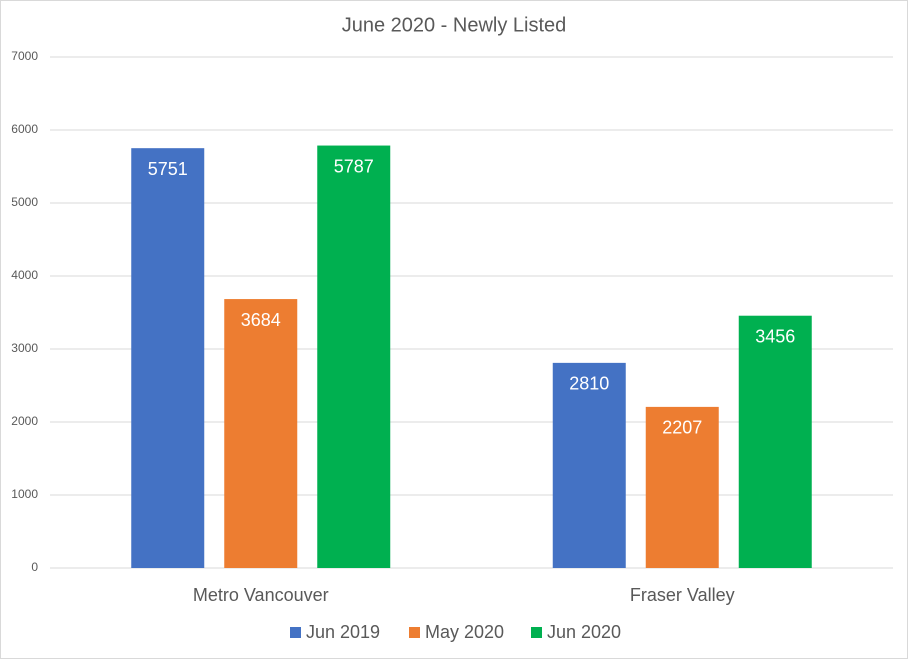 This screenshot has width=908, height=659. I want to click on y-tick-label: 7000, so click(24, 56).